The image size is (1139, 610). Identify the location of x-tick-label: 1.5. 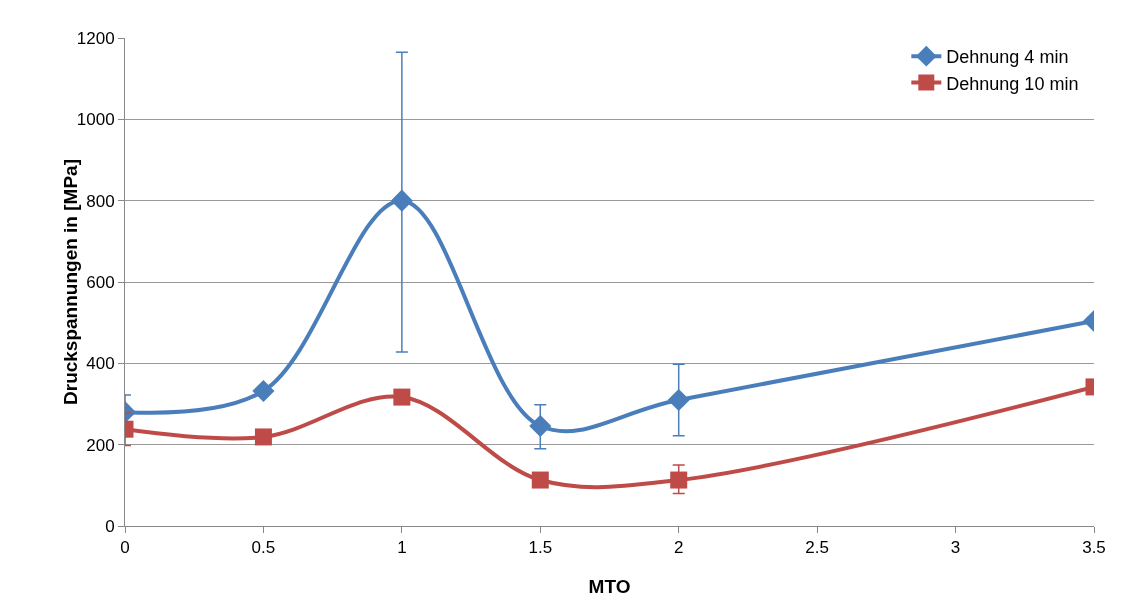
(540, 548).